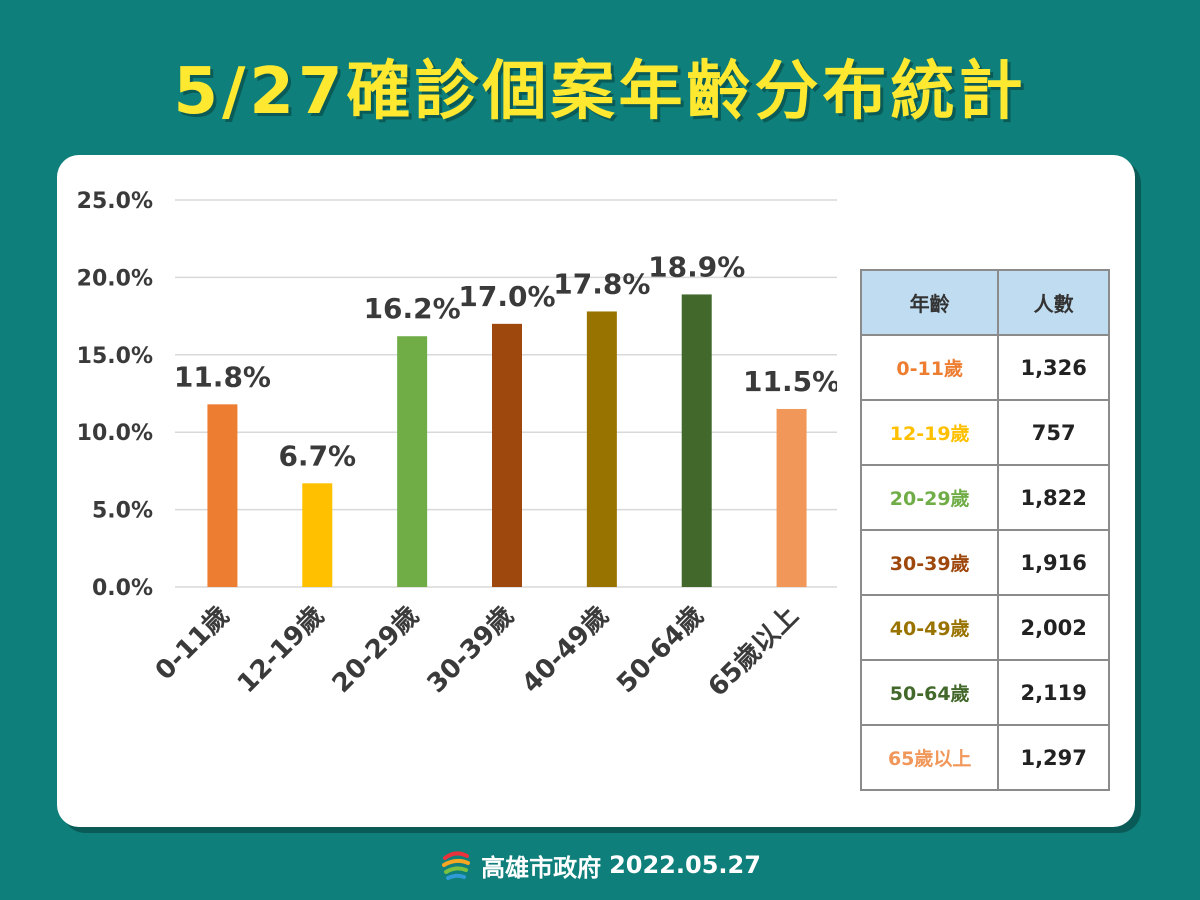  Describe the element at coordinates (929, 432) in the screenshot. I see `table-cell-age: 12-19歲` at that location.